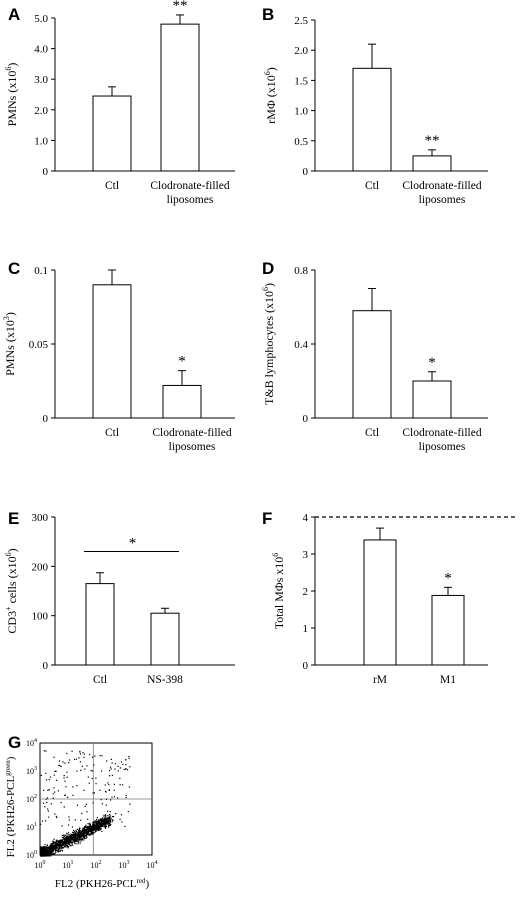 This screenshot has width=520, height=899. I want to click on y-axis-label: T&B lymphocytes (x106), so click(268, 344).